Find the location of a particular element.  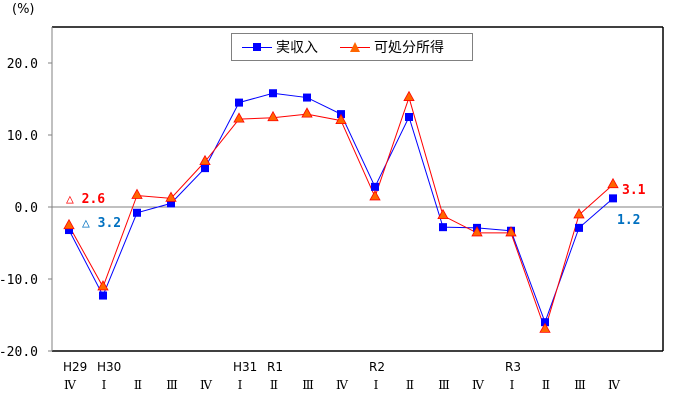

chart-legend: 実収入 可処分所得 is located at coordinates (352, 47).